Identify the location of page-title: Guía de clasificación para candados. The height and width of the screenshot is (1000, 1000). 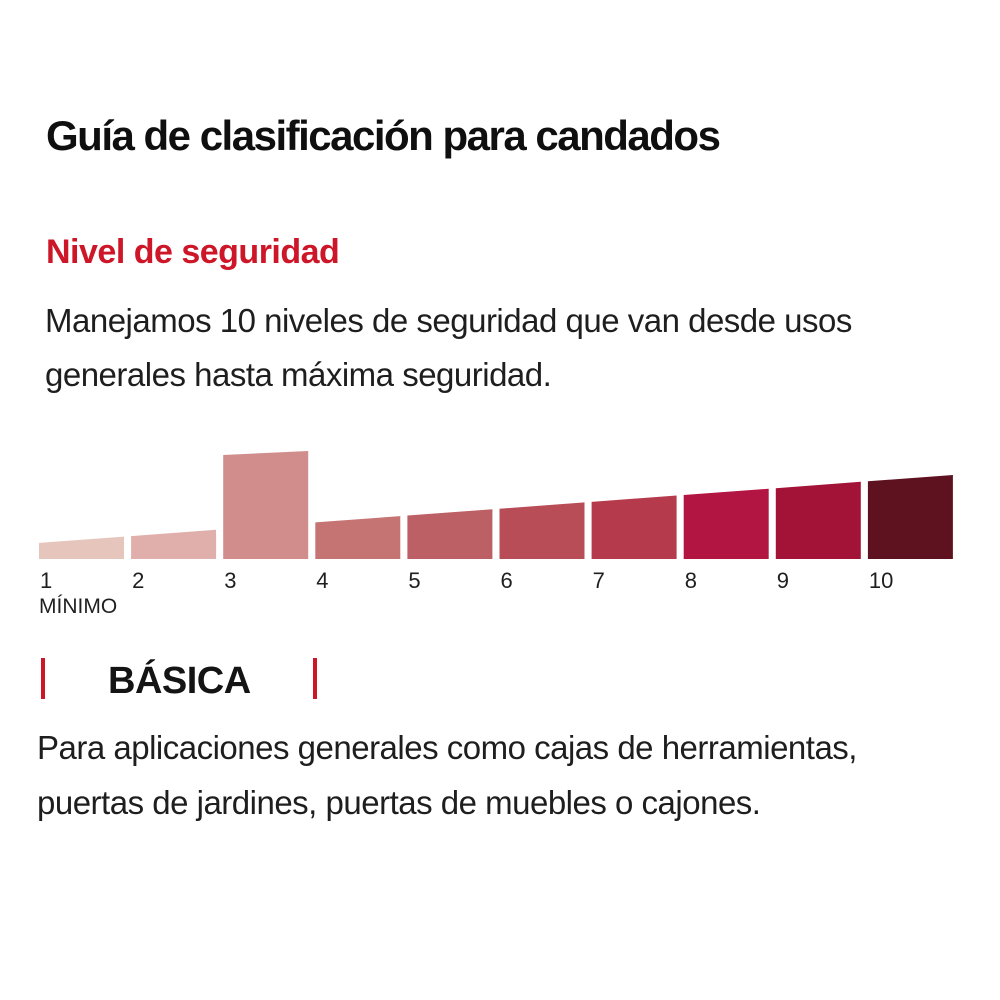
(383, 135).